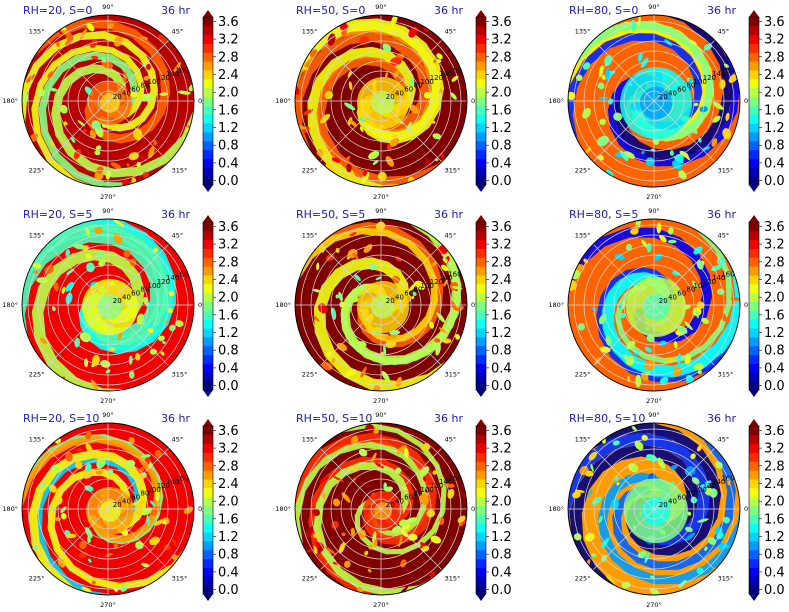 This screenshot has width=789, height=612. Describe the element at coordinates (172, 482) in the screenshot. I see `radial-tick-label: 140` at that location.